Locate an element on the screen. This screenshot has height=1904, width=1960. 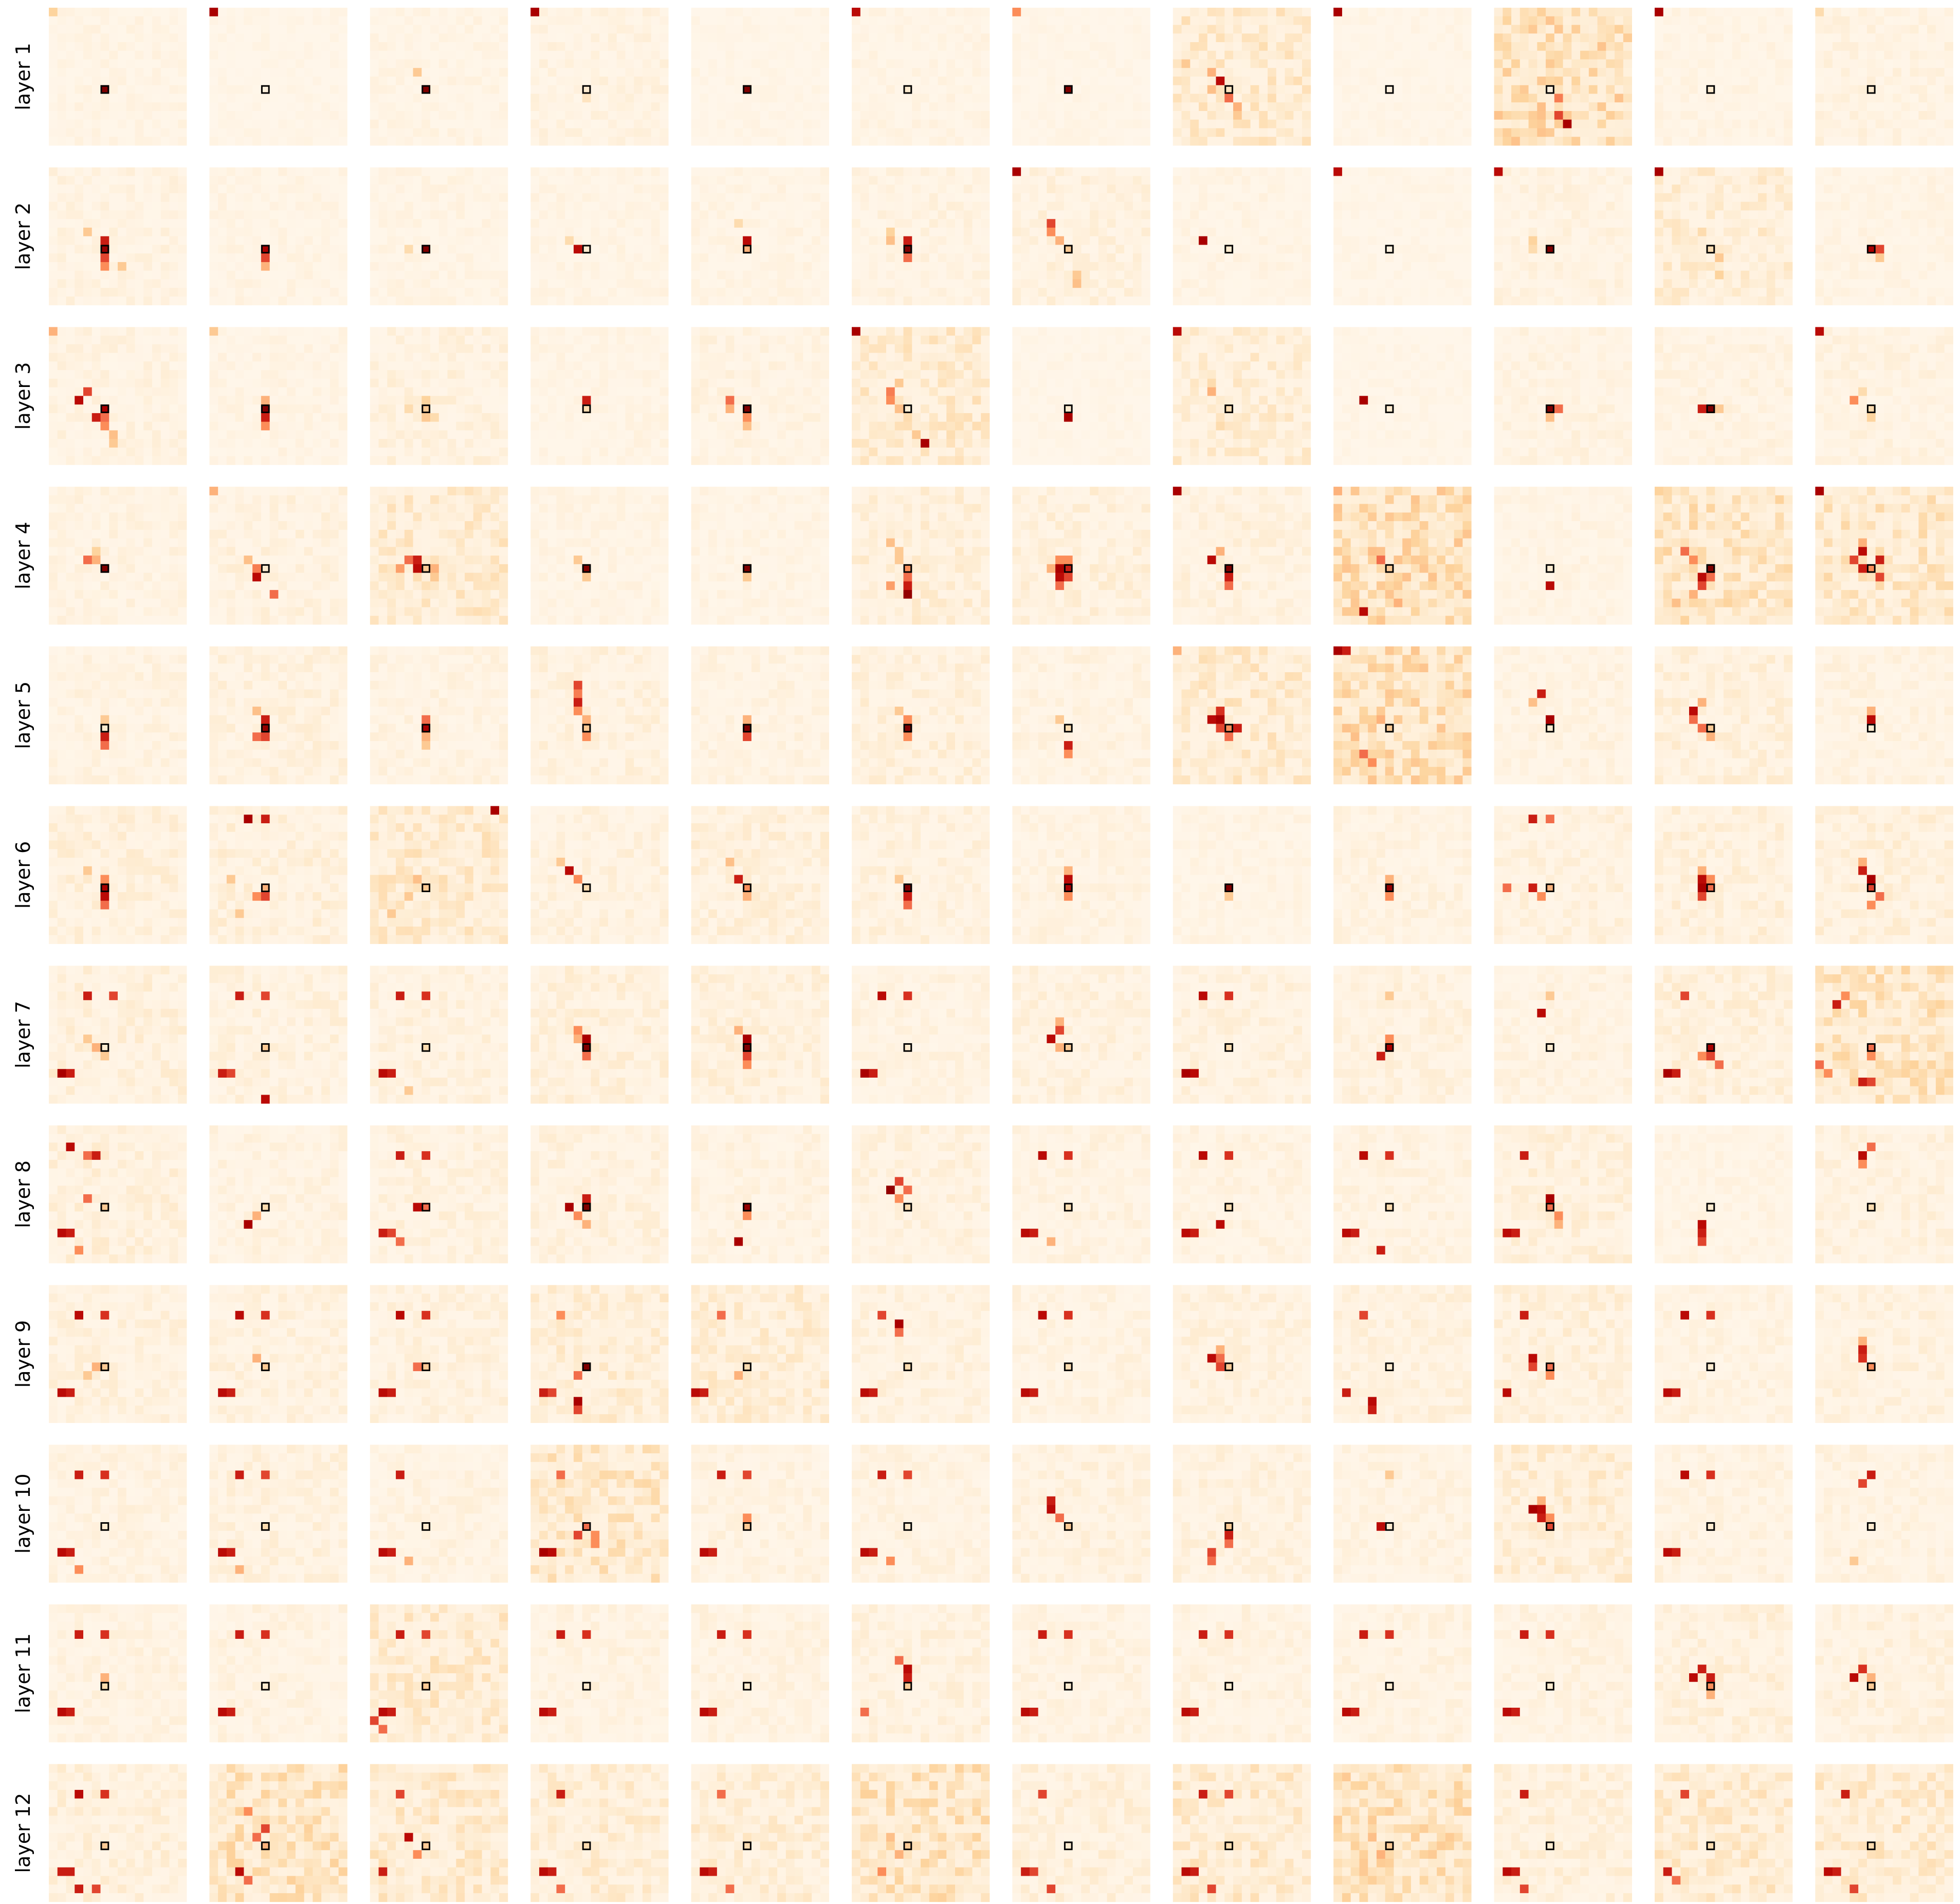
row-label-9: layer 9 is located at coordinates (23, 1354).